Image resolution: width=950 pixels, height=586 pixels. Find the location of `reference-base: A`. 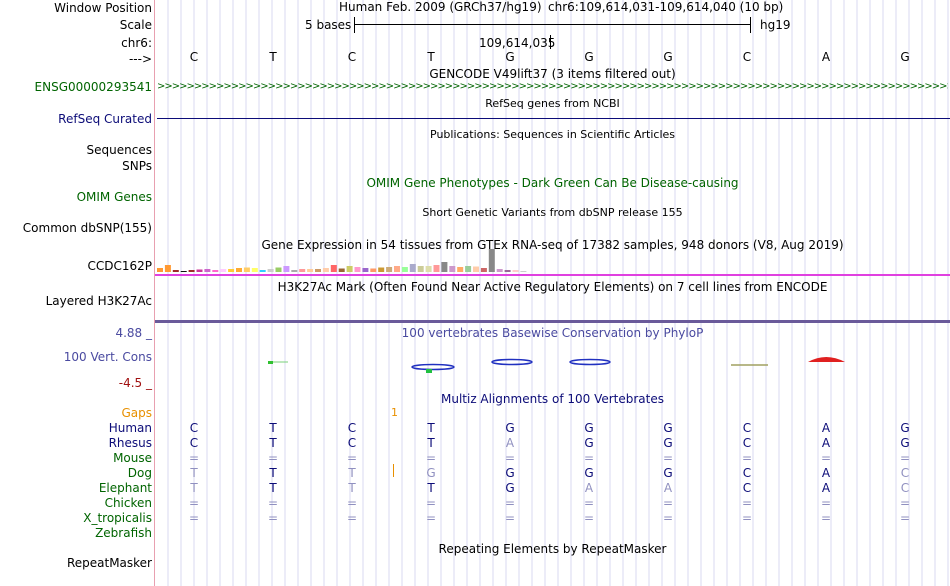

reference-base: A is located at coordinates (826, 57).